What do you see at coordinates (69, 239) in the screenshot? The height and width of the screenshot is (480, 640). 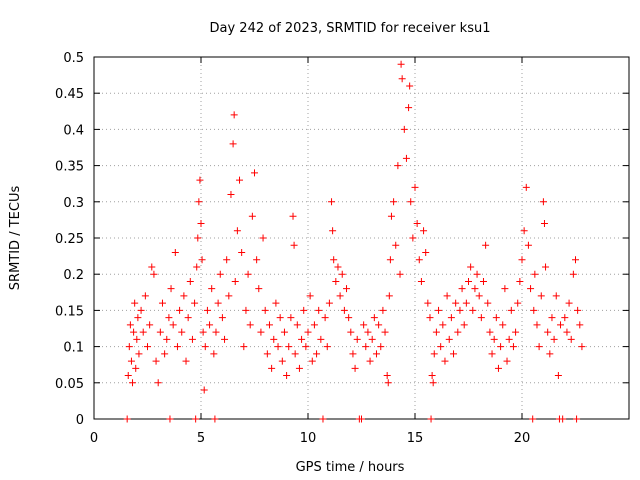 I see `y-tick-label: 0.25` at bounding box center [69, 239].